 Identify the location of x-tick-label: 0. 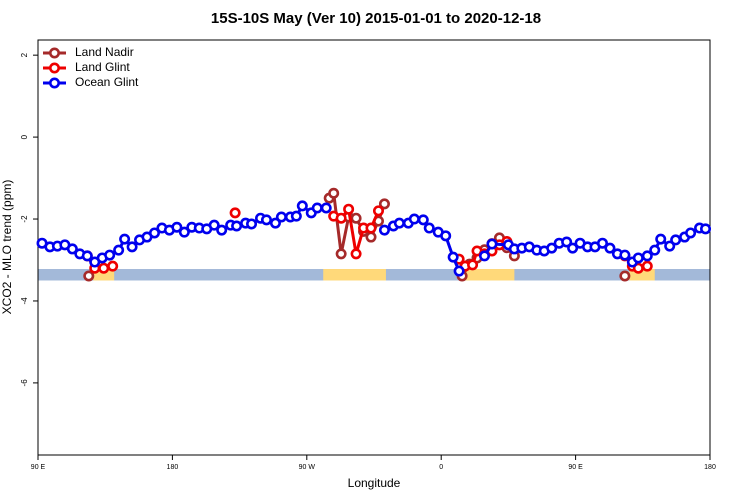
(441, 467).